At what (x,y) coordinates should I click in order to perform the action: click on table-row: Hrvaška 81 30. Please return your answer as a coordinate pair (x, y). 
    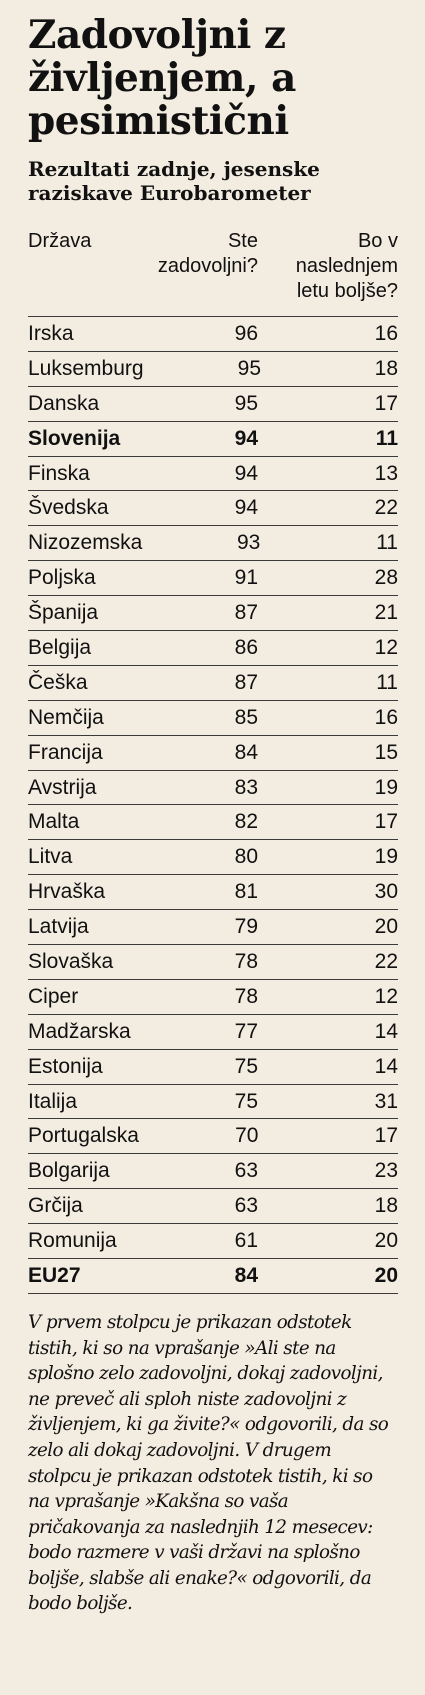
    Looking at the image, I should click on (213, 893).